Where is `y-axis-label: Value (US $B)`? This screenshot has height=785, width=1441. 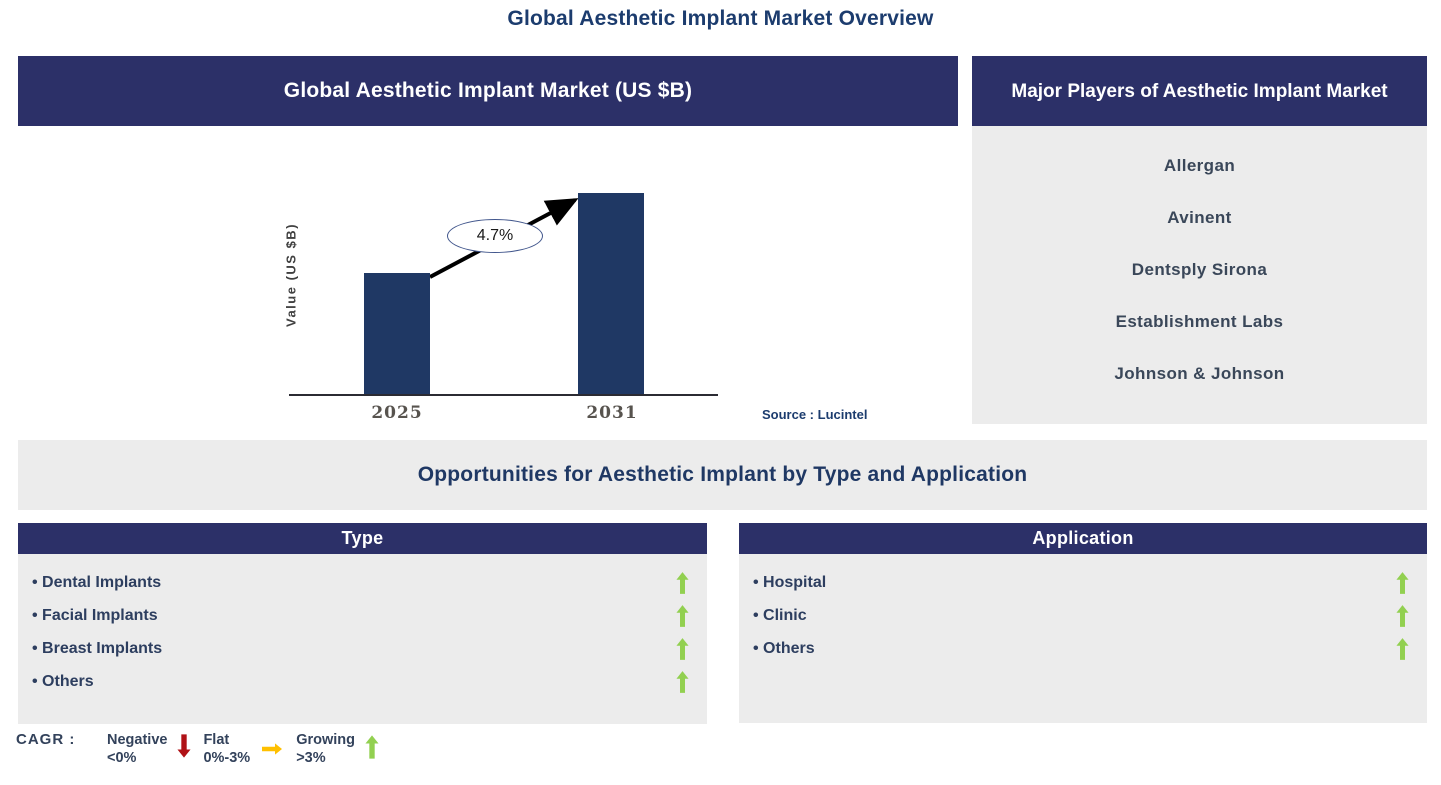
y-axis-label: Value (US $B) is located at coordinates (291, 275).